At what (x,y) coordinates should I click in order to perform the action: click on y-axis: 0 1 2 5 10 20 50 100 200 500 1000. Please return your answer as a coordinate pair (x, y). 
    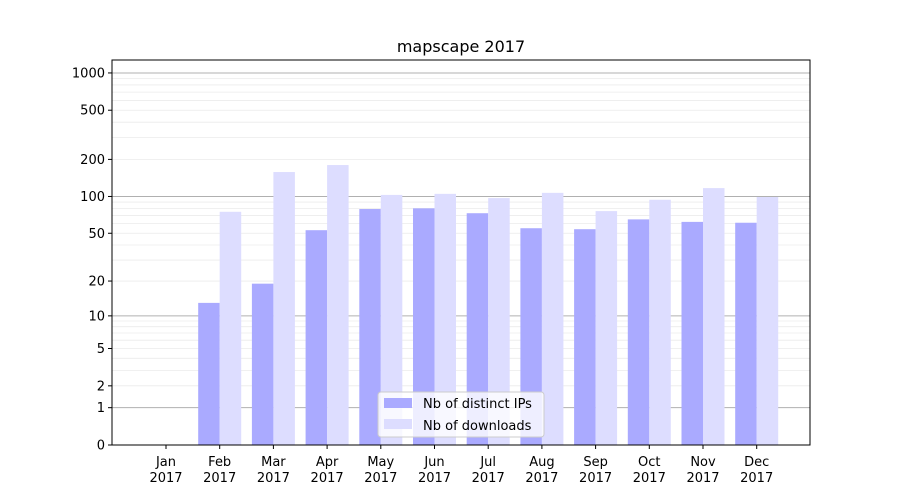
    Looking at the image, I should click on (92, 260).